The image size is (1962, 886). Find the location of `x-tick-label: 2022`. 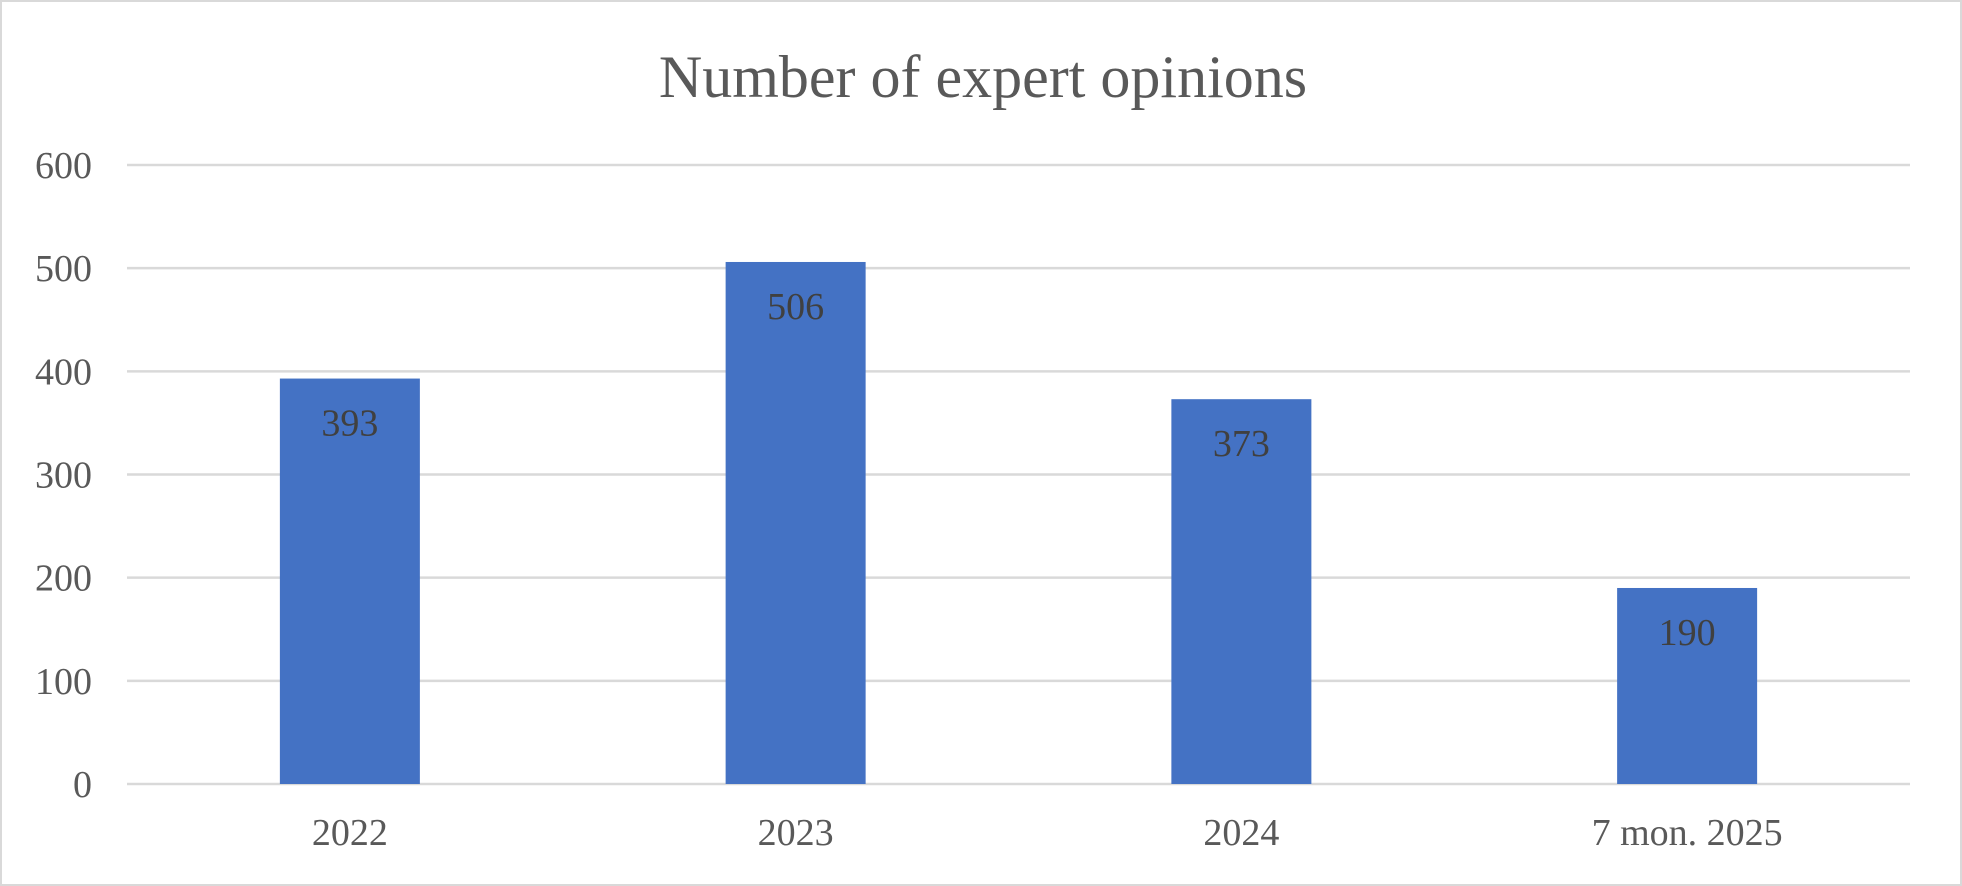

x-tick-label: 2022 is located at coordinates (350, 833).